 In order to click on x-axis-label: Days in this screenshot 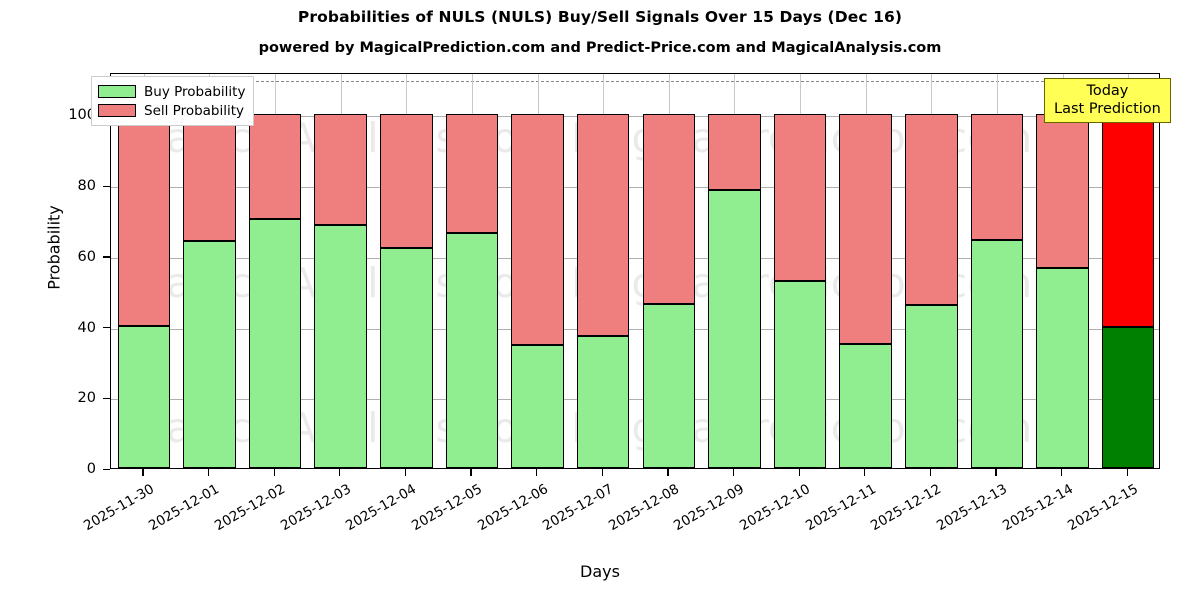, I will do `click(600, 571)`.